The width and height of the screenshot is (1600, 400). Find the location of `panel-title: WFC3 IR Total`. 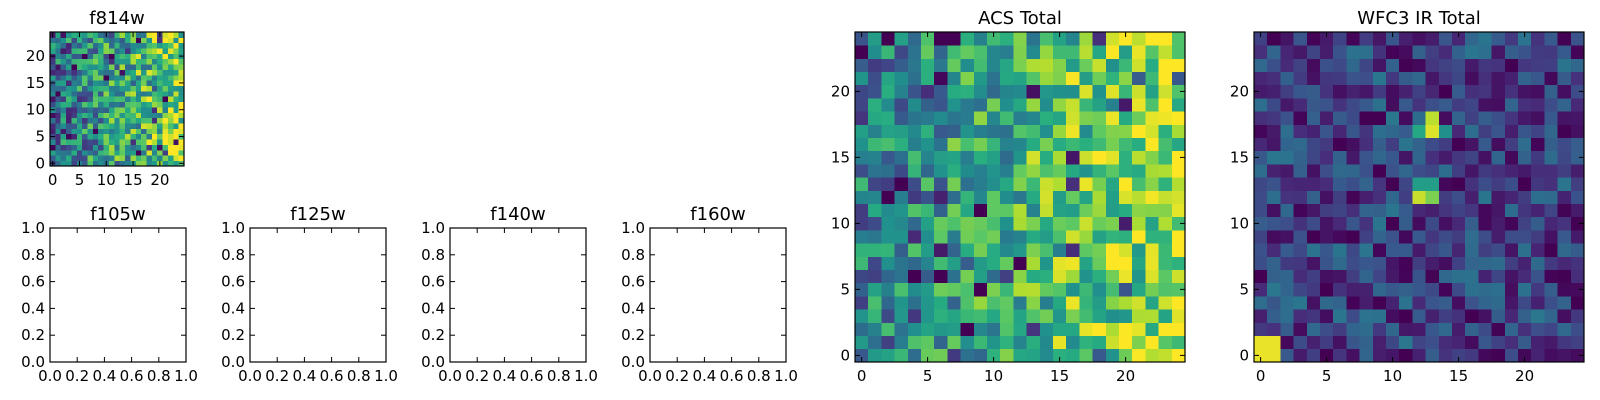

panel-title: WFC3 IR Total is located at coordinates (1418, 18).